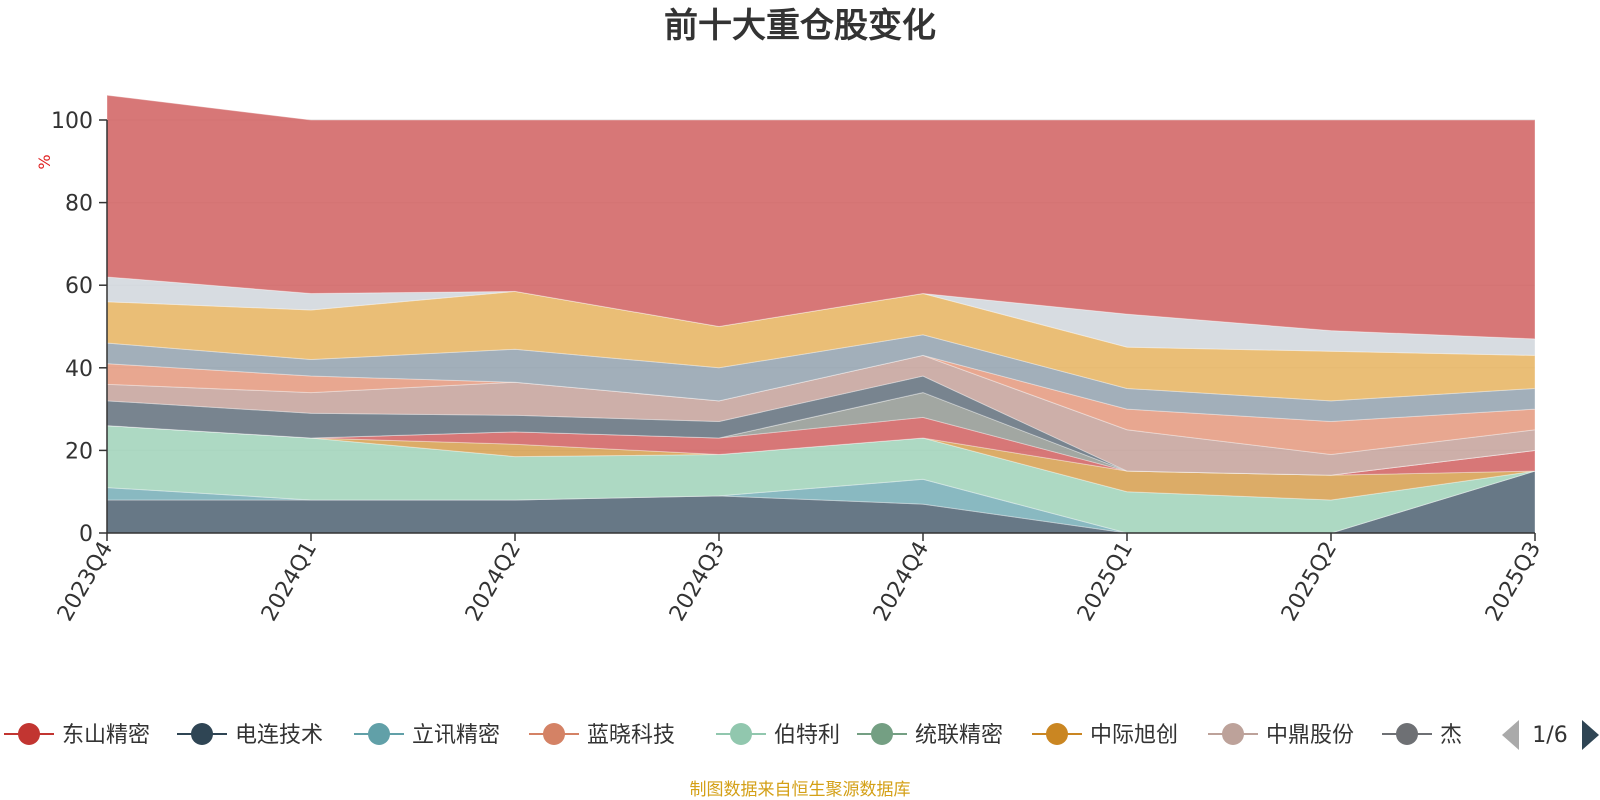  What do you see at coordinates (79, 369) in the screenshot?
I see `y-tick-label: 40` at bounding box center [79, 369].